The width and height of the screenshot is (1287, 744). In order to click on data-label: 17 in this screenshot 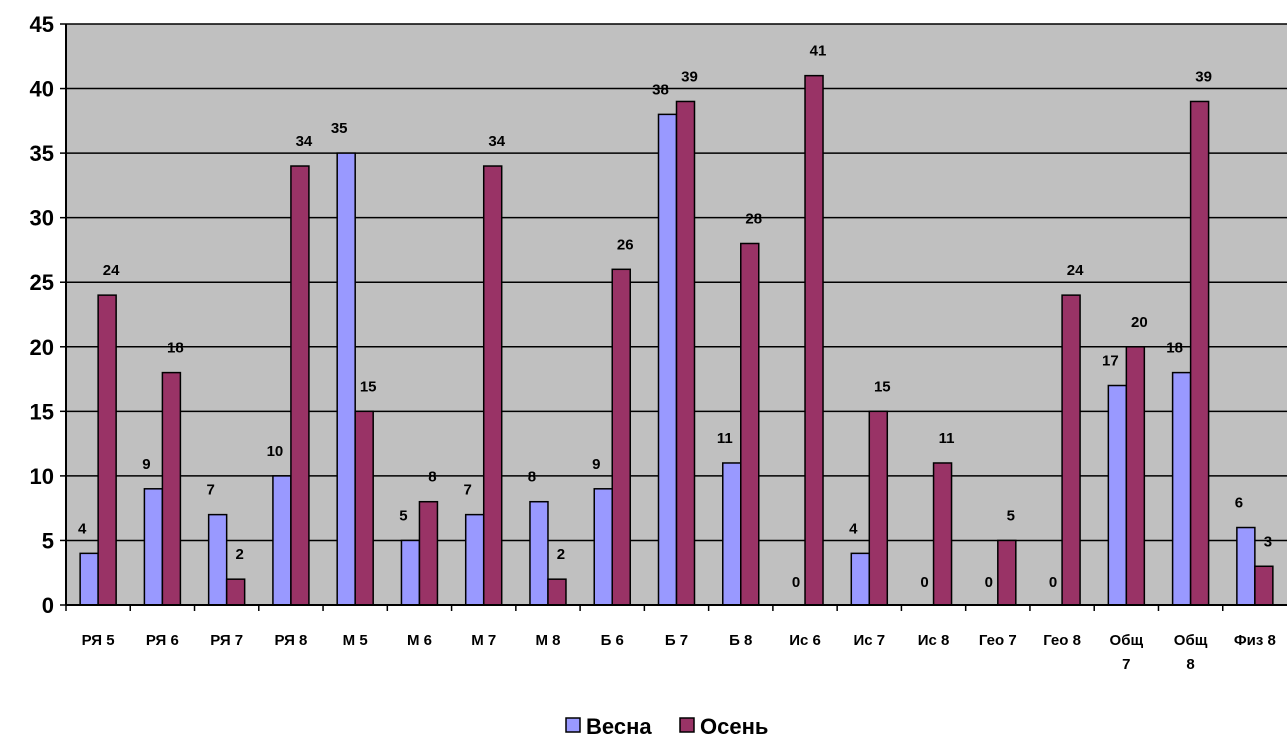, I will do `click(1110, 361)`.